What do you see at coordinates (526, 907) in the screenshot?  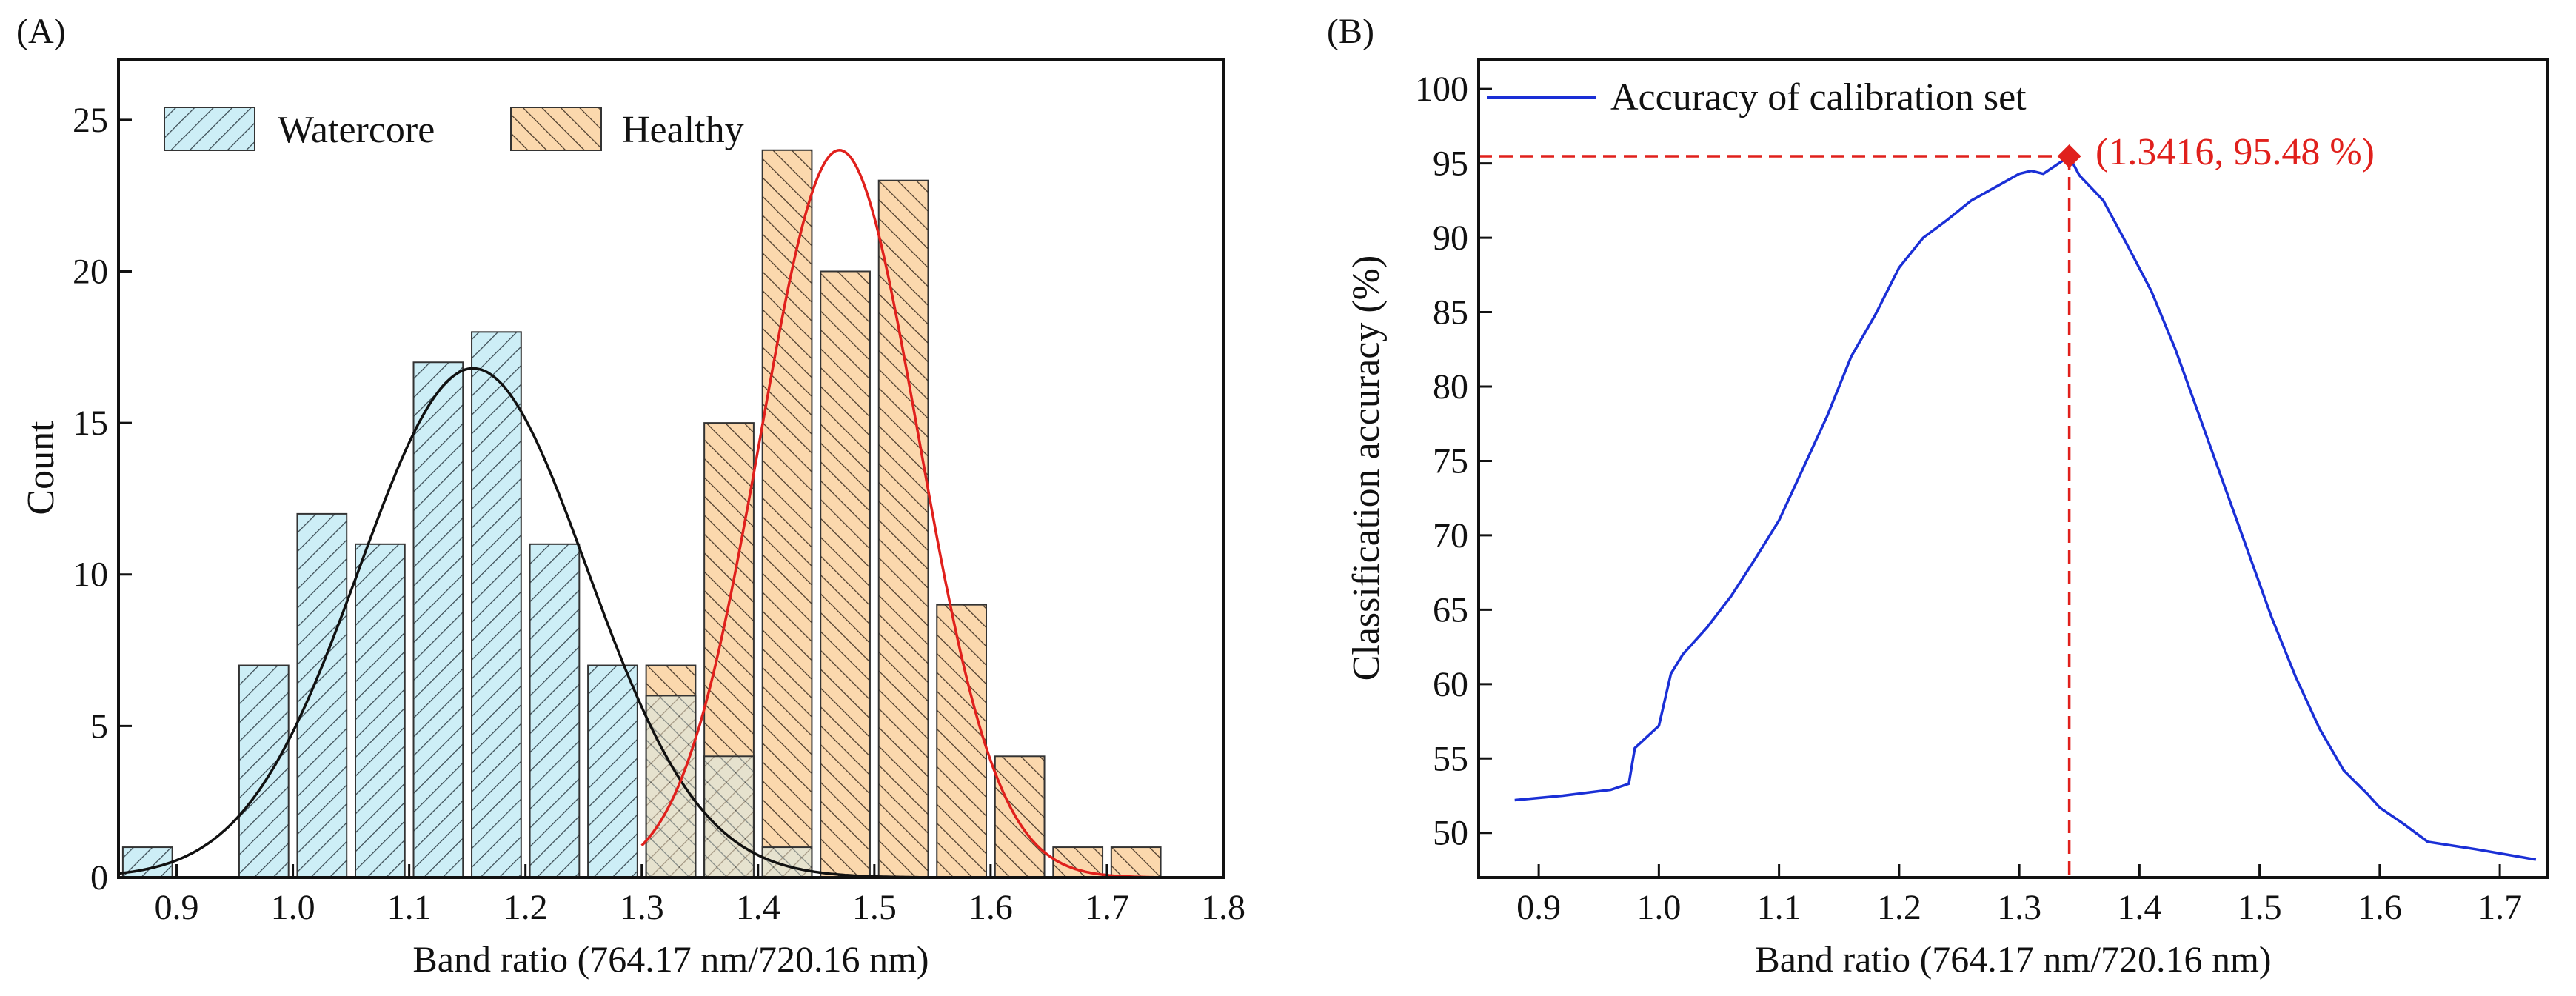 I see `x-tick-label-a: 1.2` at bounding box center [526, 907].